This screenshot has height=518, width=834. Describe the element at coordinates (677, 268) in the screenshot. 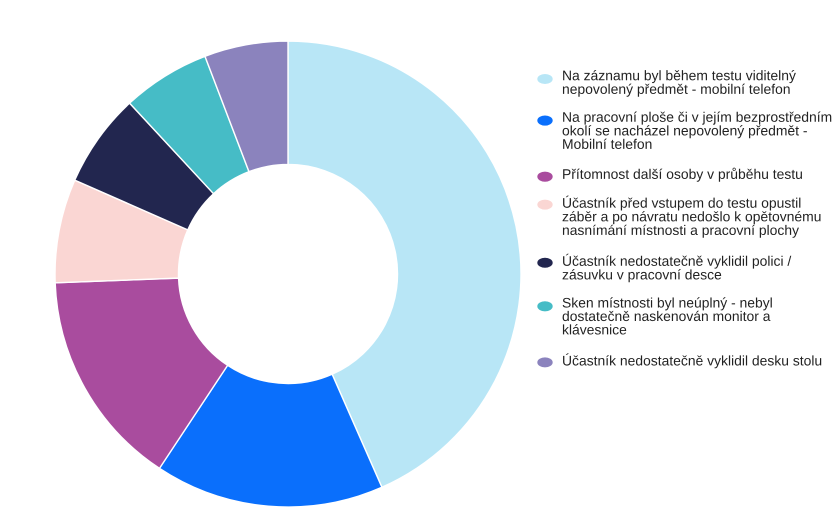

I see `legend-label: Účastník nedostatečně vyklidil polici / zásuvku v pracovní desce` at that location.